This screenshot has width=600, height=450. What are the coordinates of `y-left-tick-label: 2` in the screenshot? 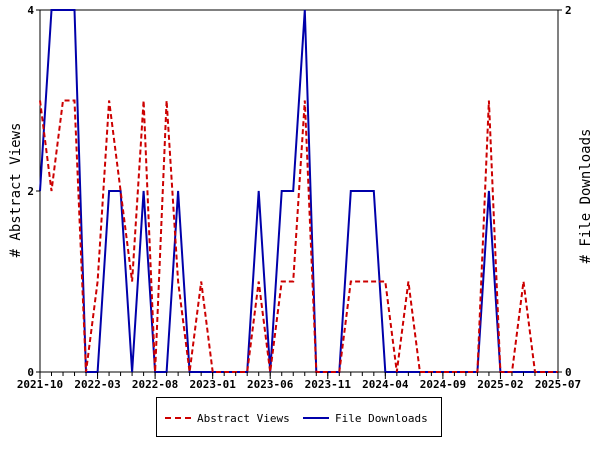 It's located at (30, 191).